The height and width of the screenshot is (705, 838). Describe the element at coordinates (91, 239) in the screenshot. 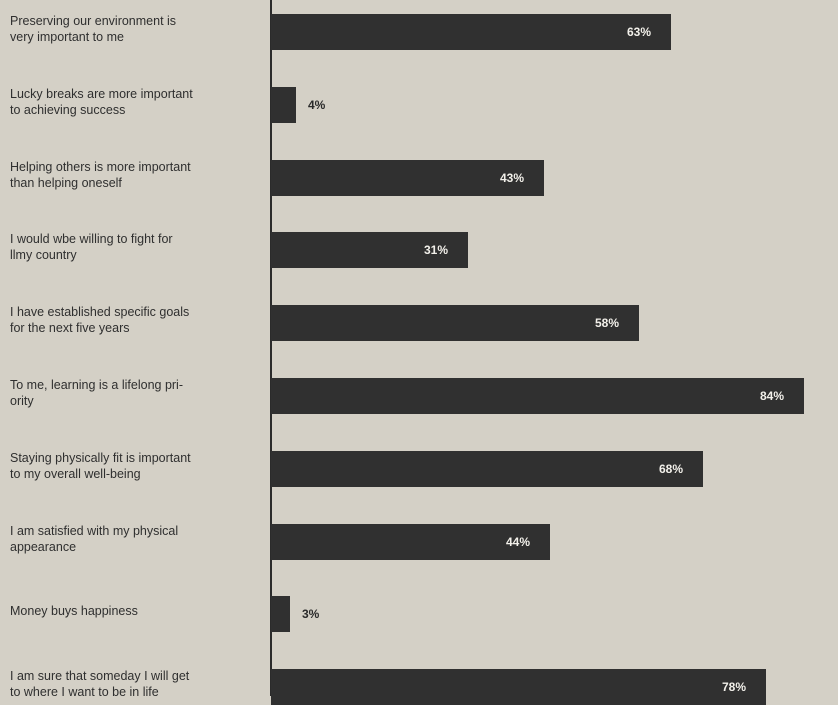

I see `category-label-line: I would wbe willing to fight for` at that location.